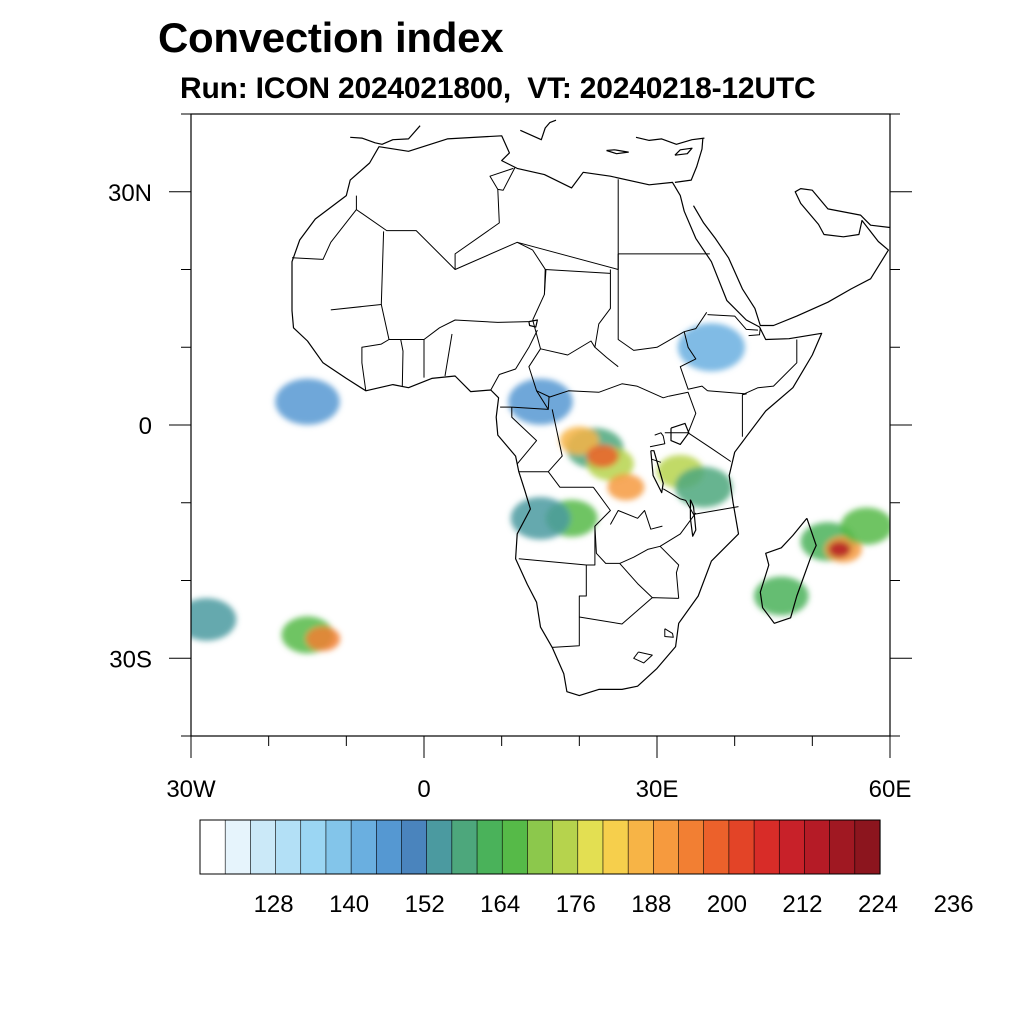 The image size is (1024, 1024). What do you see at coordinates (802, 904) in the screenshot?
I see `colorbar-label: 212` at bounding box center [802, 904].